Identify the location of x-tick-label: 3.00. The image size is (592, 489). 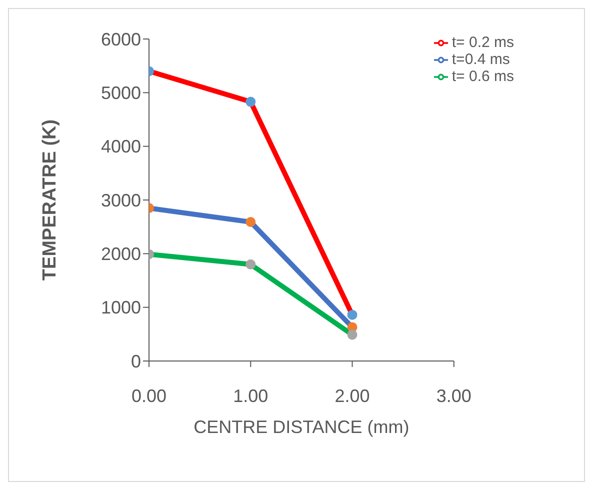
(454, 396).